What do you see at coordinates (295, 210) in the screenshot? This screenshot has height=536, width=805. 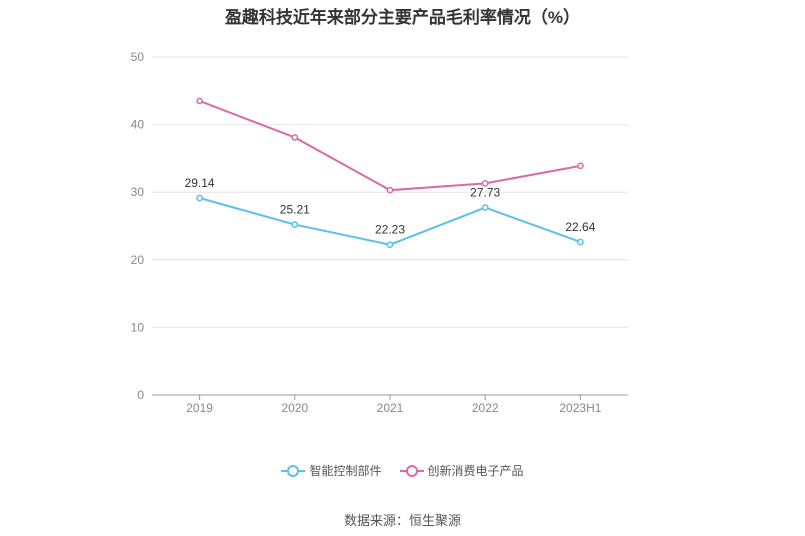 I see `data-label: 25.21` at bounding box center [295, 210].